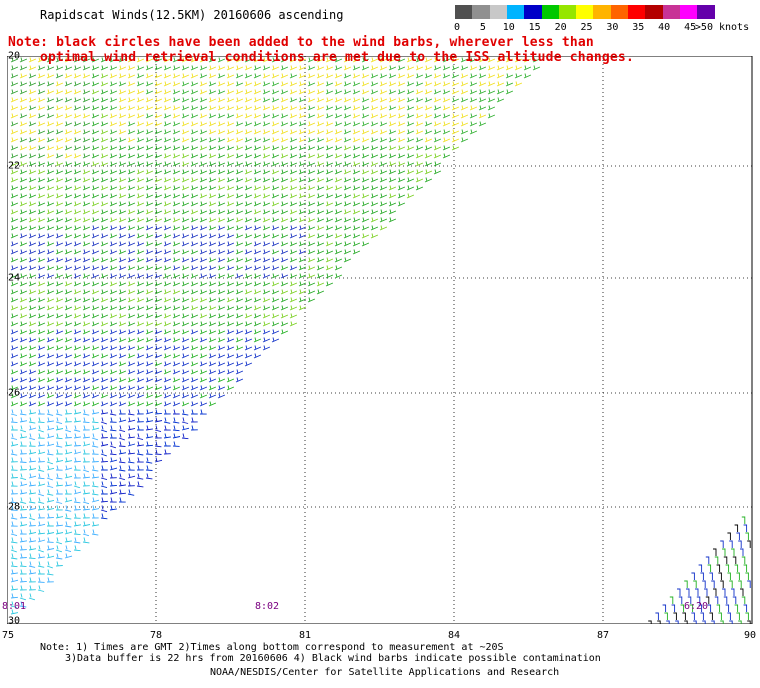 The width and height of the screenshot is (760, 688). I want to click on legend-swatch, so click(464, 12).